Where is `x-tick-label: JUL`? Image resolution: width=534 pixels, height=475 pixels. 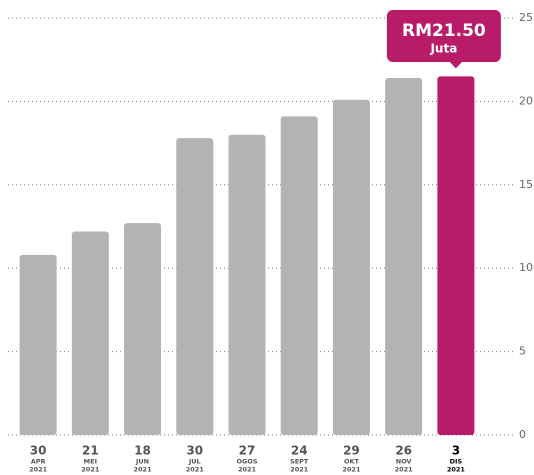 x-tick-label: JUL is located at coordinates (194, 462).